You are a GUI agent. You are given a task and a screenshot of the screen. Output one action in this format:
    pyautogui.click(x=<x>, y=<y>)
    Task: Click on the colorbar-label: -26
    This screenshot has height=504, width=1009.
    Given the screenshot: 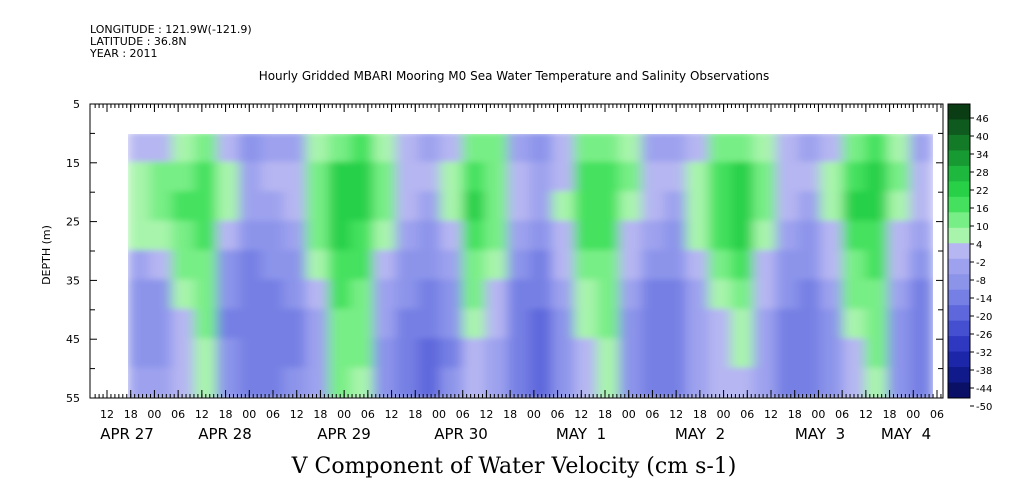 What is the action you would take?
    pyautogui.click(x=984, y=335)
    